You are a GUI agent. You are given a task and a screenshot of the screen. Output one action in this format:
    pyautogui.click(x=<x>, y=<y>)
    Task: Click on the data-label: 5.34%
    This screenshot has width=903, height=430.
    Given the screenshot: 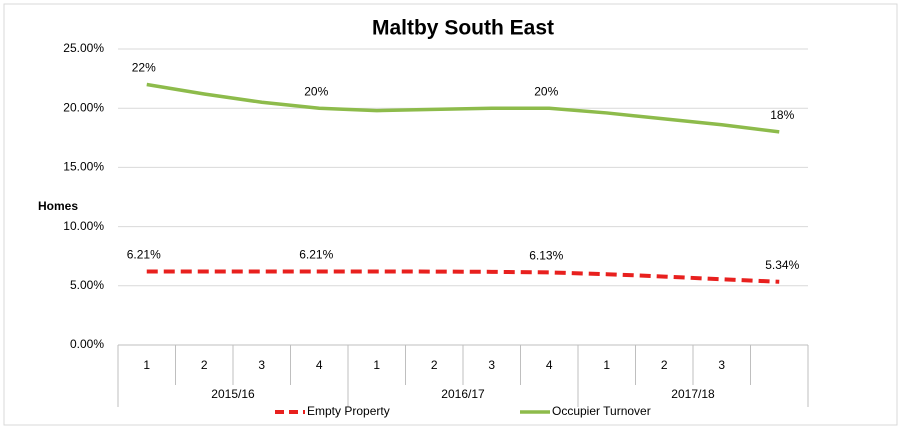 What is the action you would take?
    pyautogui.click(x=782, y=265)
    